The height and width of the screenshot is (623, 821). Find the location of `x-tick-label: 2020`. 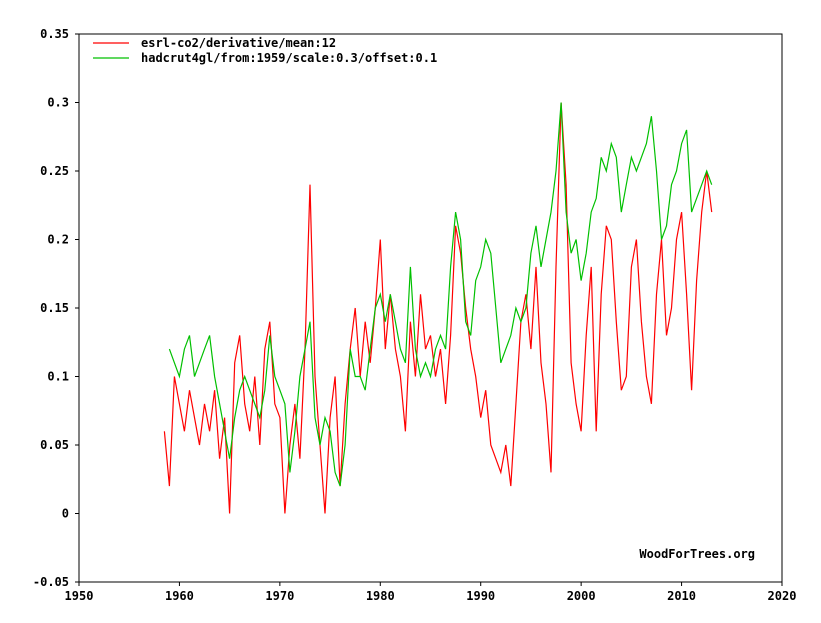

x-tick-label: 2020 is located at coordinates (782, 596).